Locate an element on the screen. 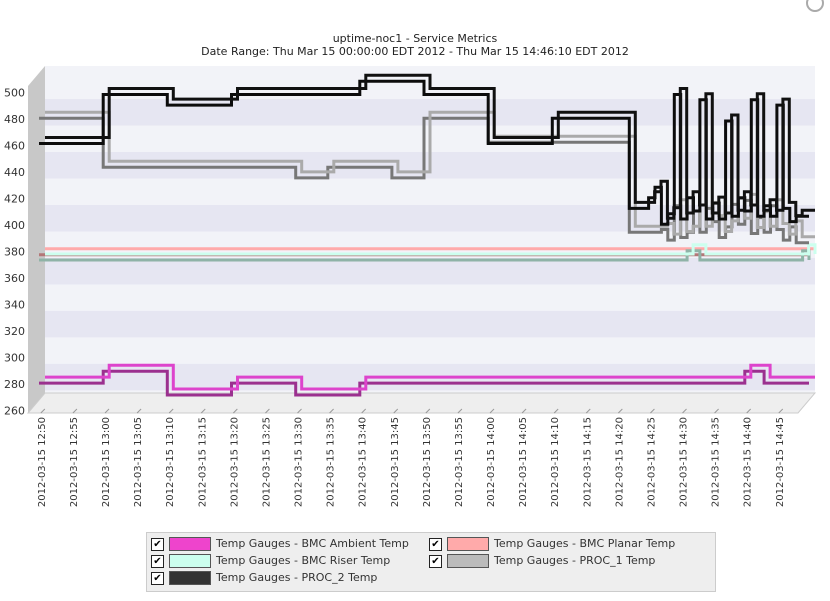 The height and width of the screenshot is (601, 830). chart-title: uptime-noc1 - Service Metrics is located at coordinates (415, 38).